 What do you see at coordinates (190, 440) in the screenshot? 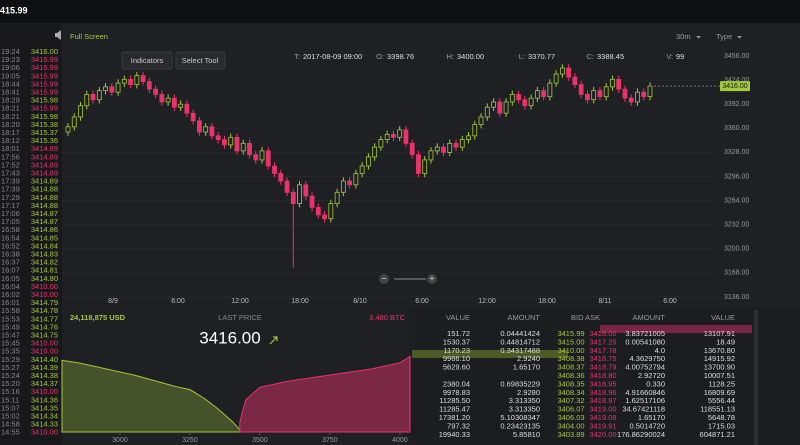
I see `depth-x-label: 3250` at bounding box center [190, 440].